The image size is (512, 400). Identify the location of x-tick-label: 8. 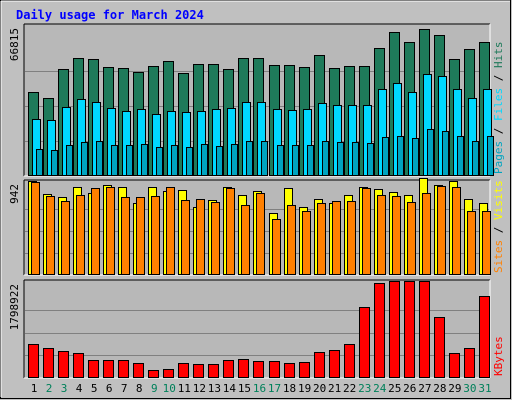
(139, 388).